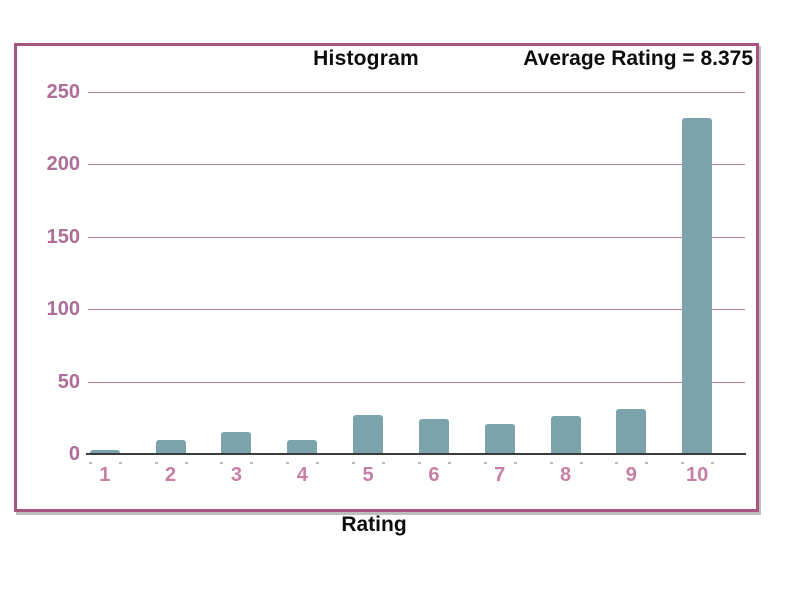 The width and height of the screenshot is (797, 598). What do you see at coordinates (500, 475) in the screenshot?
I see `x-tick-label-7: 7` at bounding box center [500, 475].